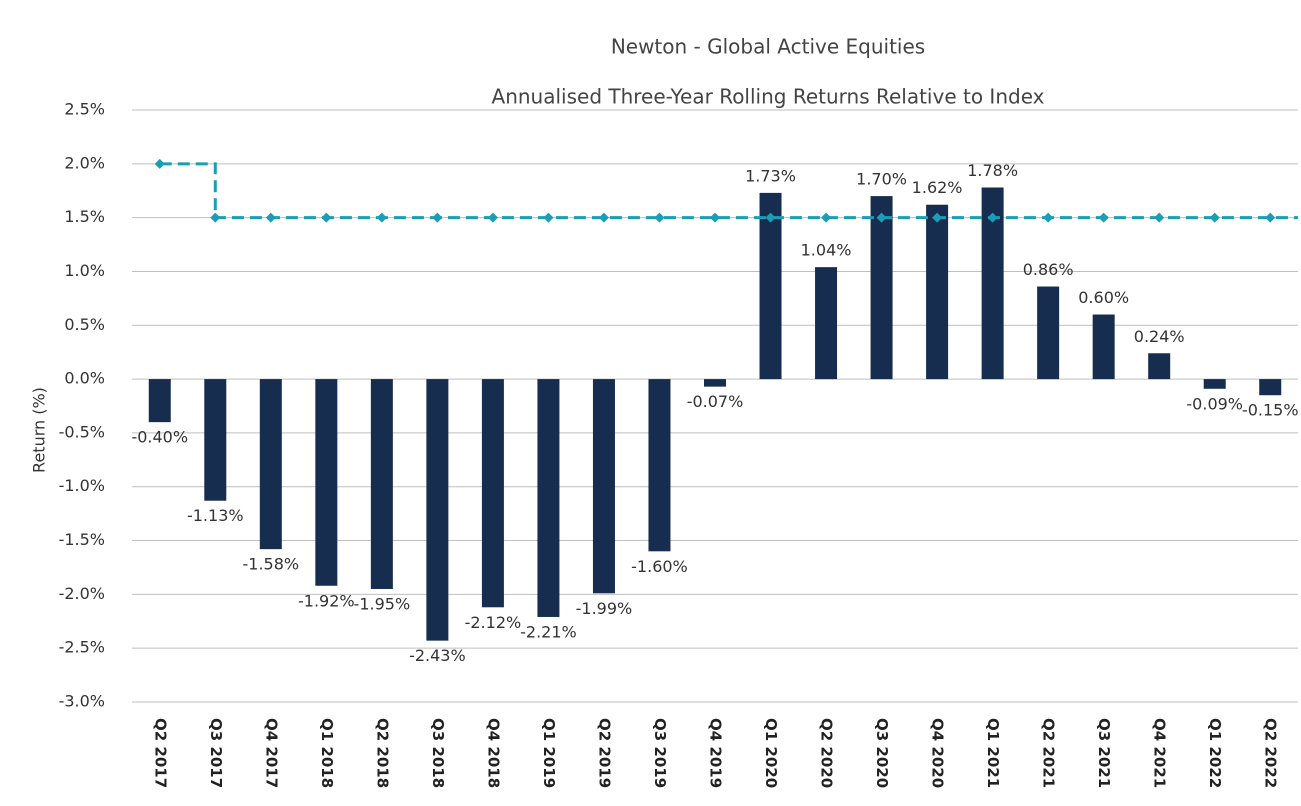 The image size is (1301, 806). What do you see at coordinates (1160, 753) in the screenshot?
I see `x-tick-label: Q4 2021` at bounding box center [1160, 753].